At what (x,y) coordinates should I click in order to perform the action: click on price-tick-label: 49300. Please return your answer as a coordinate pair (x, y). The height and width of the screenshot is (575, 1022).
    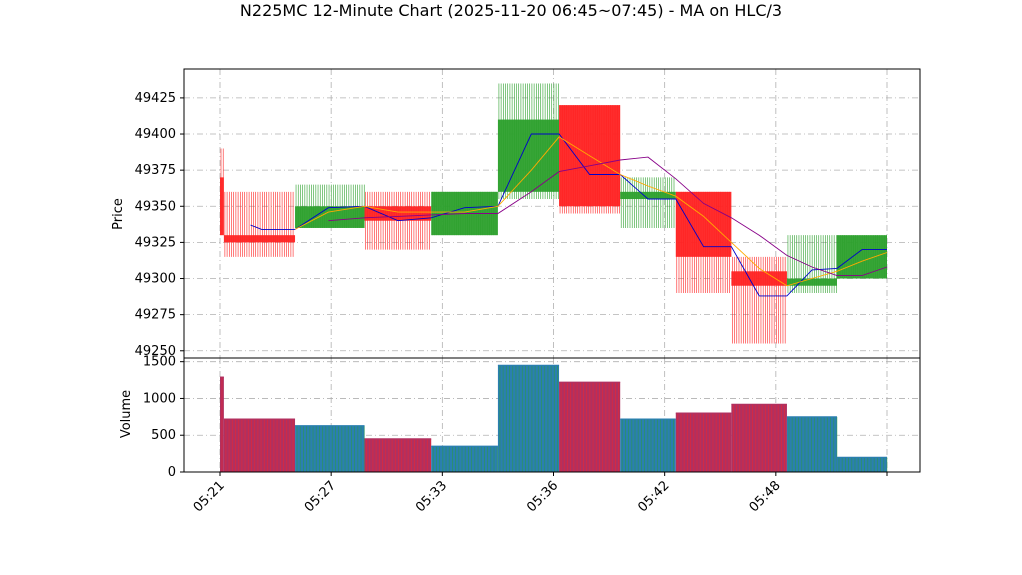
    Looking at the image, I should click on (155, 279).